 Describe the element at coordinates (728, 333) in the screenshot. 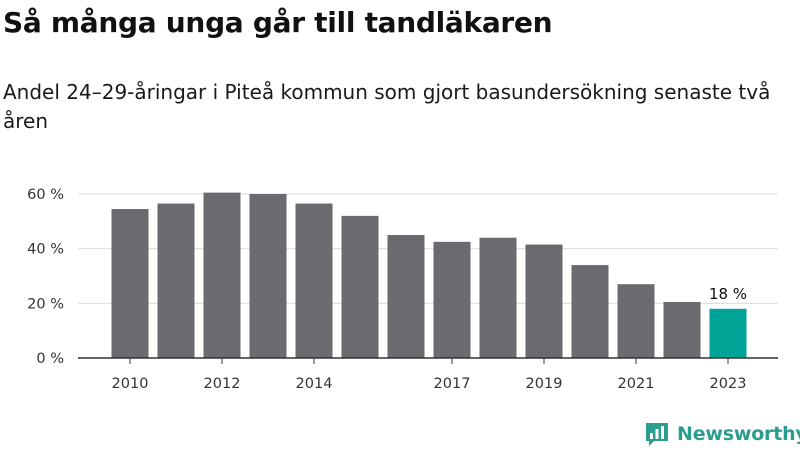

I see `bar-highlight` at that location.